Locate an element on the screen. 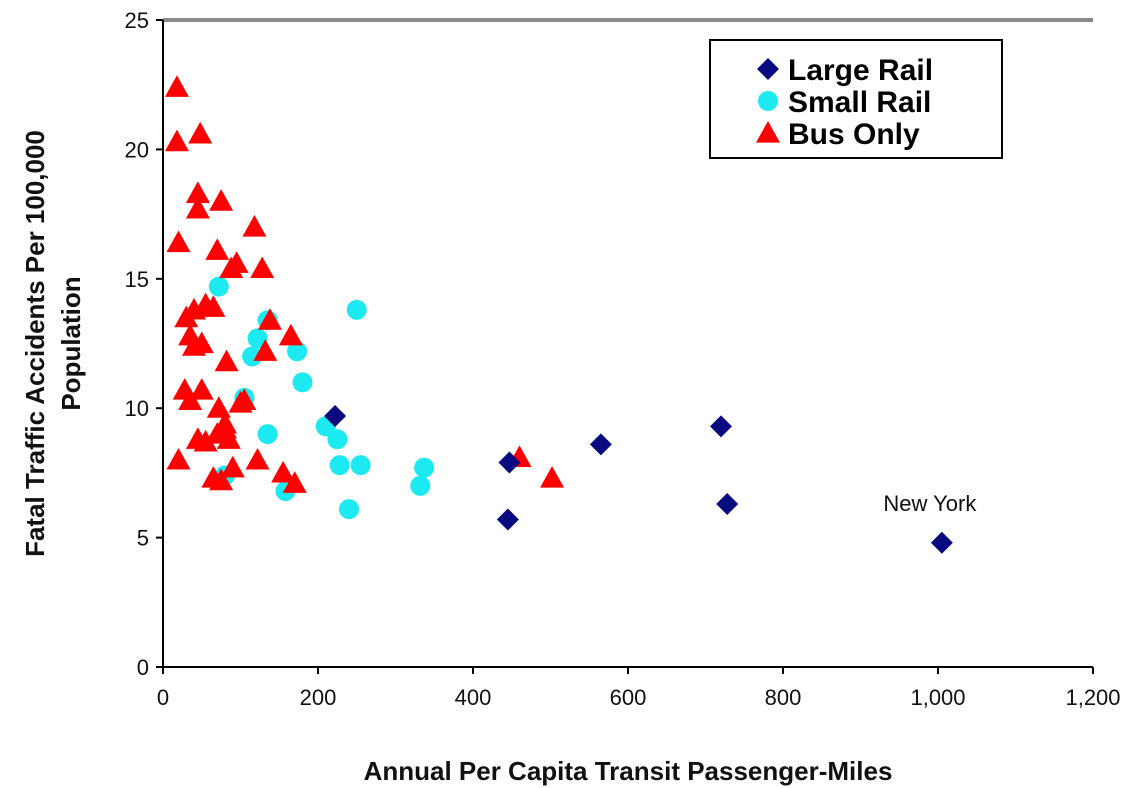 The height and width of the screenshot is (788, 1133). legend-small-rail-label: Small Rail is located at coordinates (859, 102).